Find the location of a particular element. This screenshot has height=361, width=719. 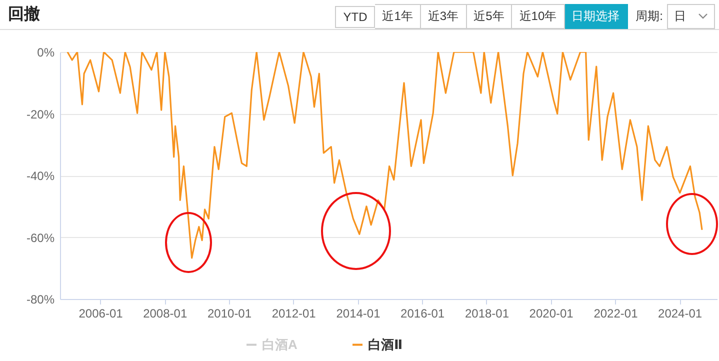

text: YTD is located at coordinates (355, 17).